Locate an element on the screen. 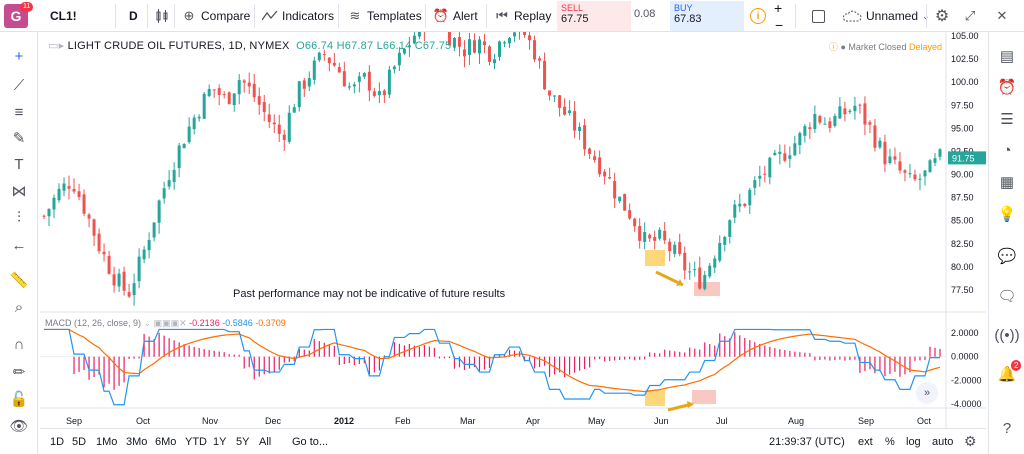 The image size is (1024, 454). lock-tool: 🔓 is located at coordinates (19, 399).